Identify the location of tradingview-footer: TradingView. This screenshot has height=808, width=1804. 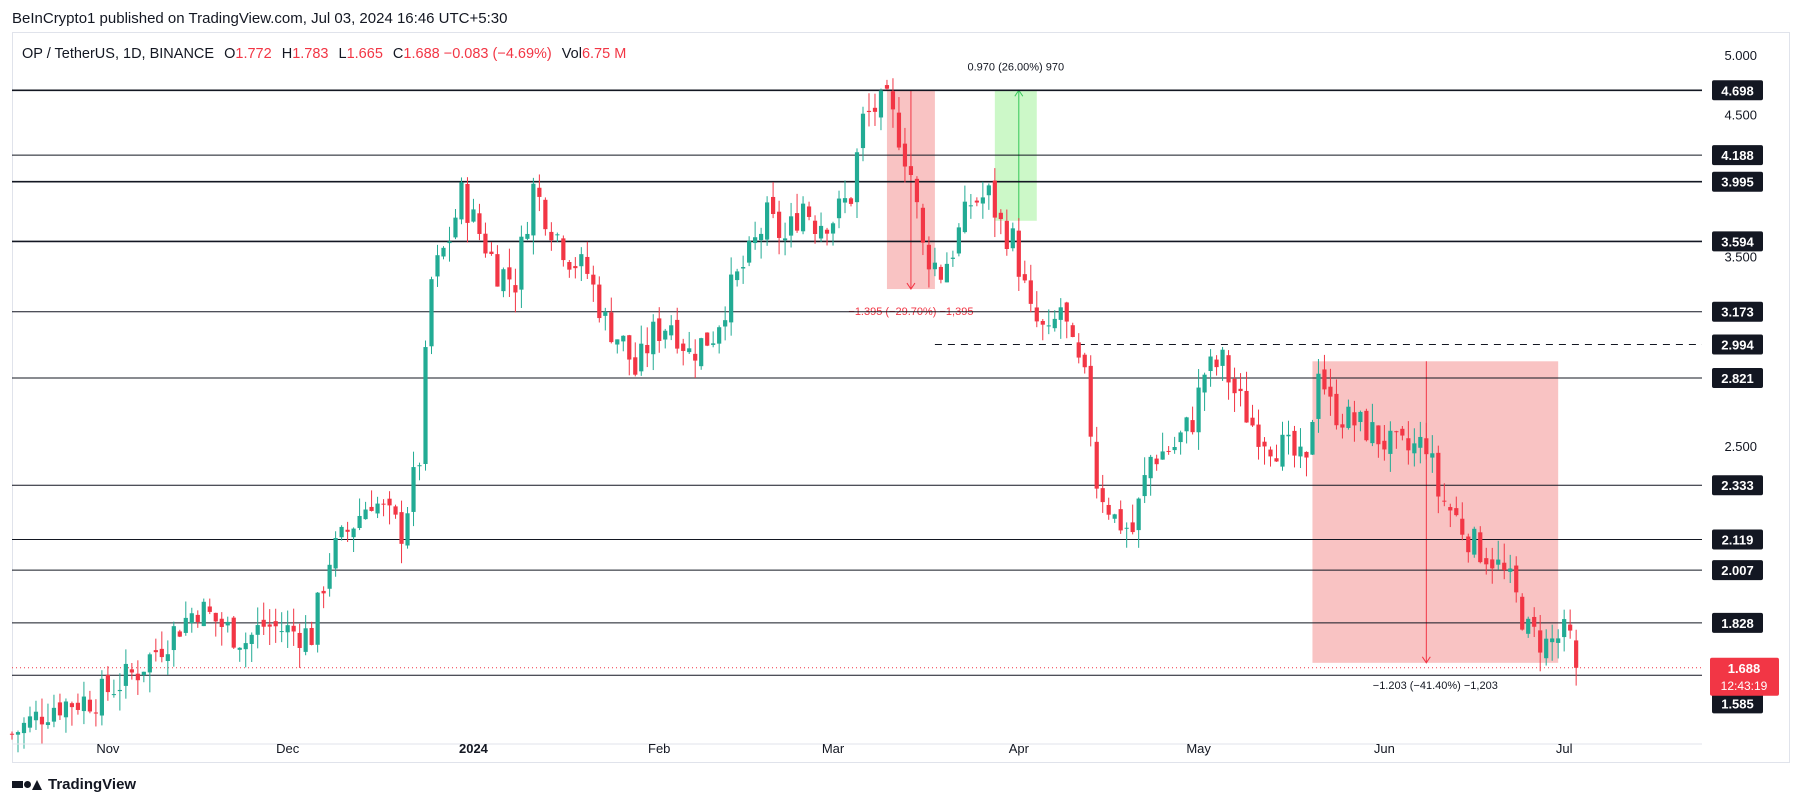
(74, 784).